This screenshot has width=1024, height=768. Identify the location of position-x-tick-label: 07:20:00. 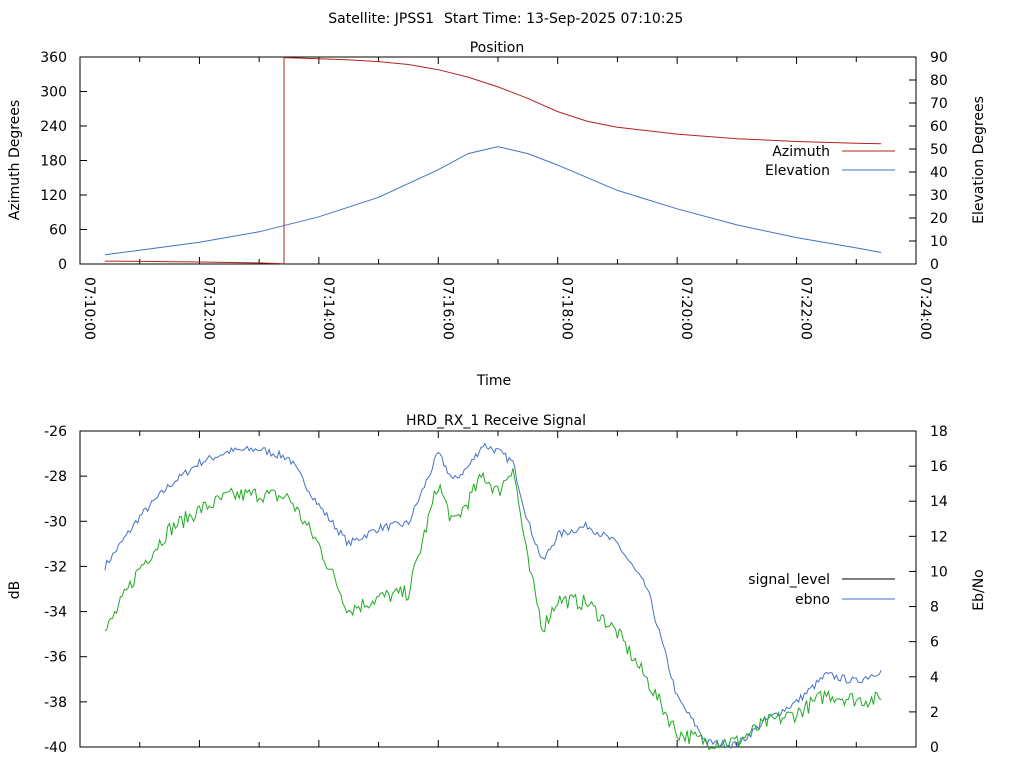
(686, 308).